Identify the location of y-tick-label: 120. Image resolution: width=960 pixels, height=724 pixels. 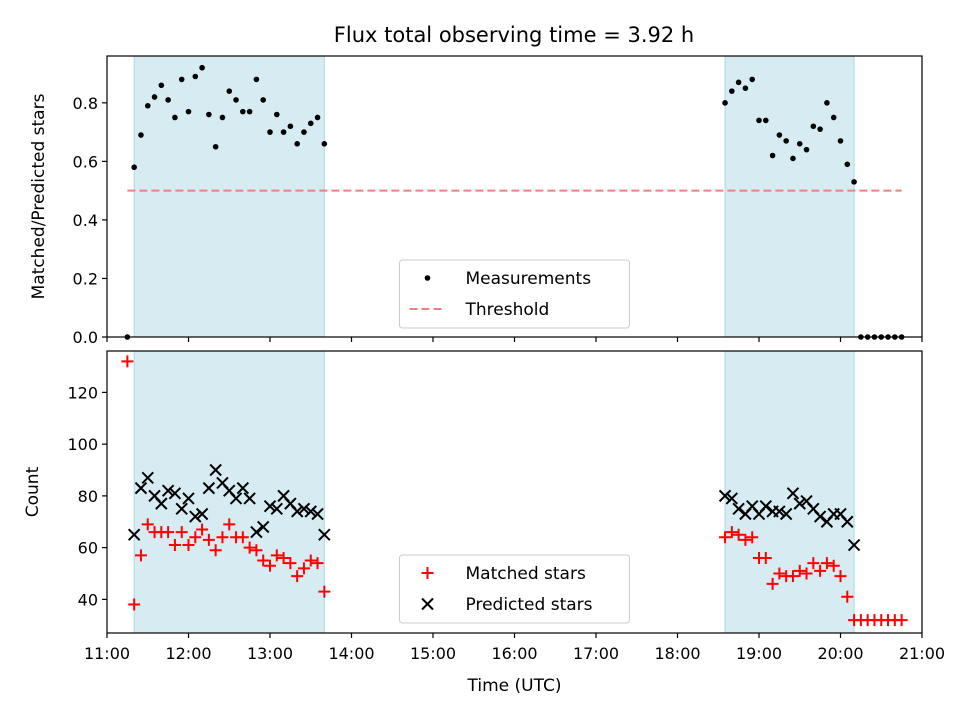
(82, 392).